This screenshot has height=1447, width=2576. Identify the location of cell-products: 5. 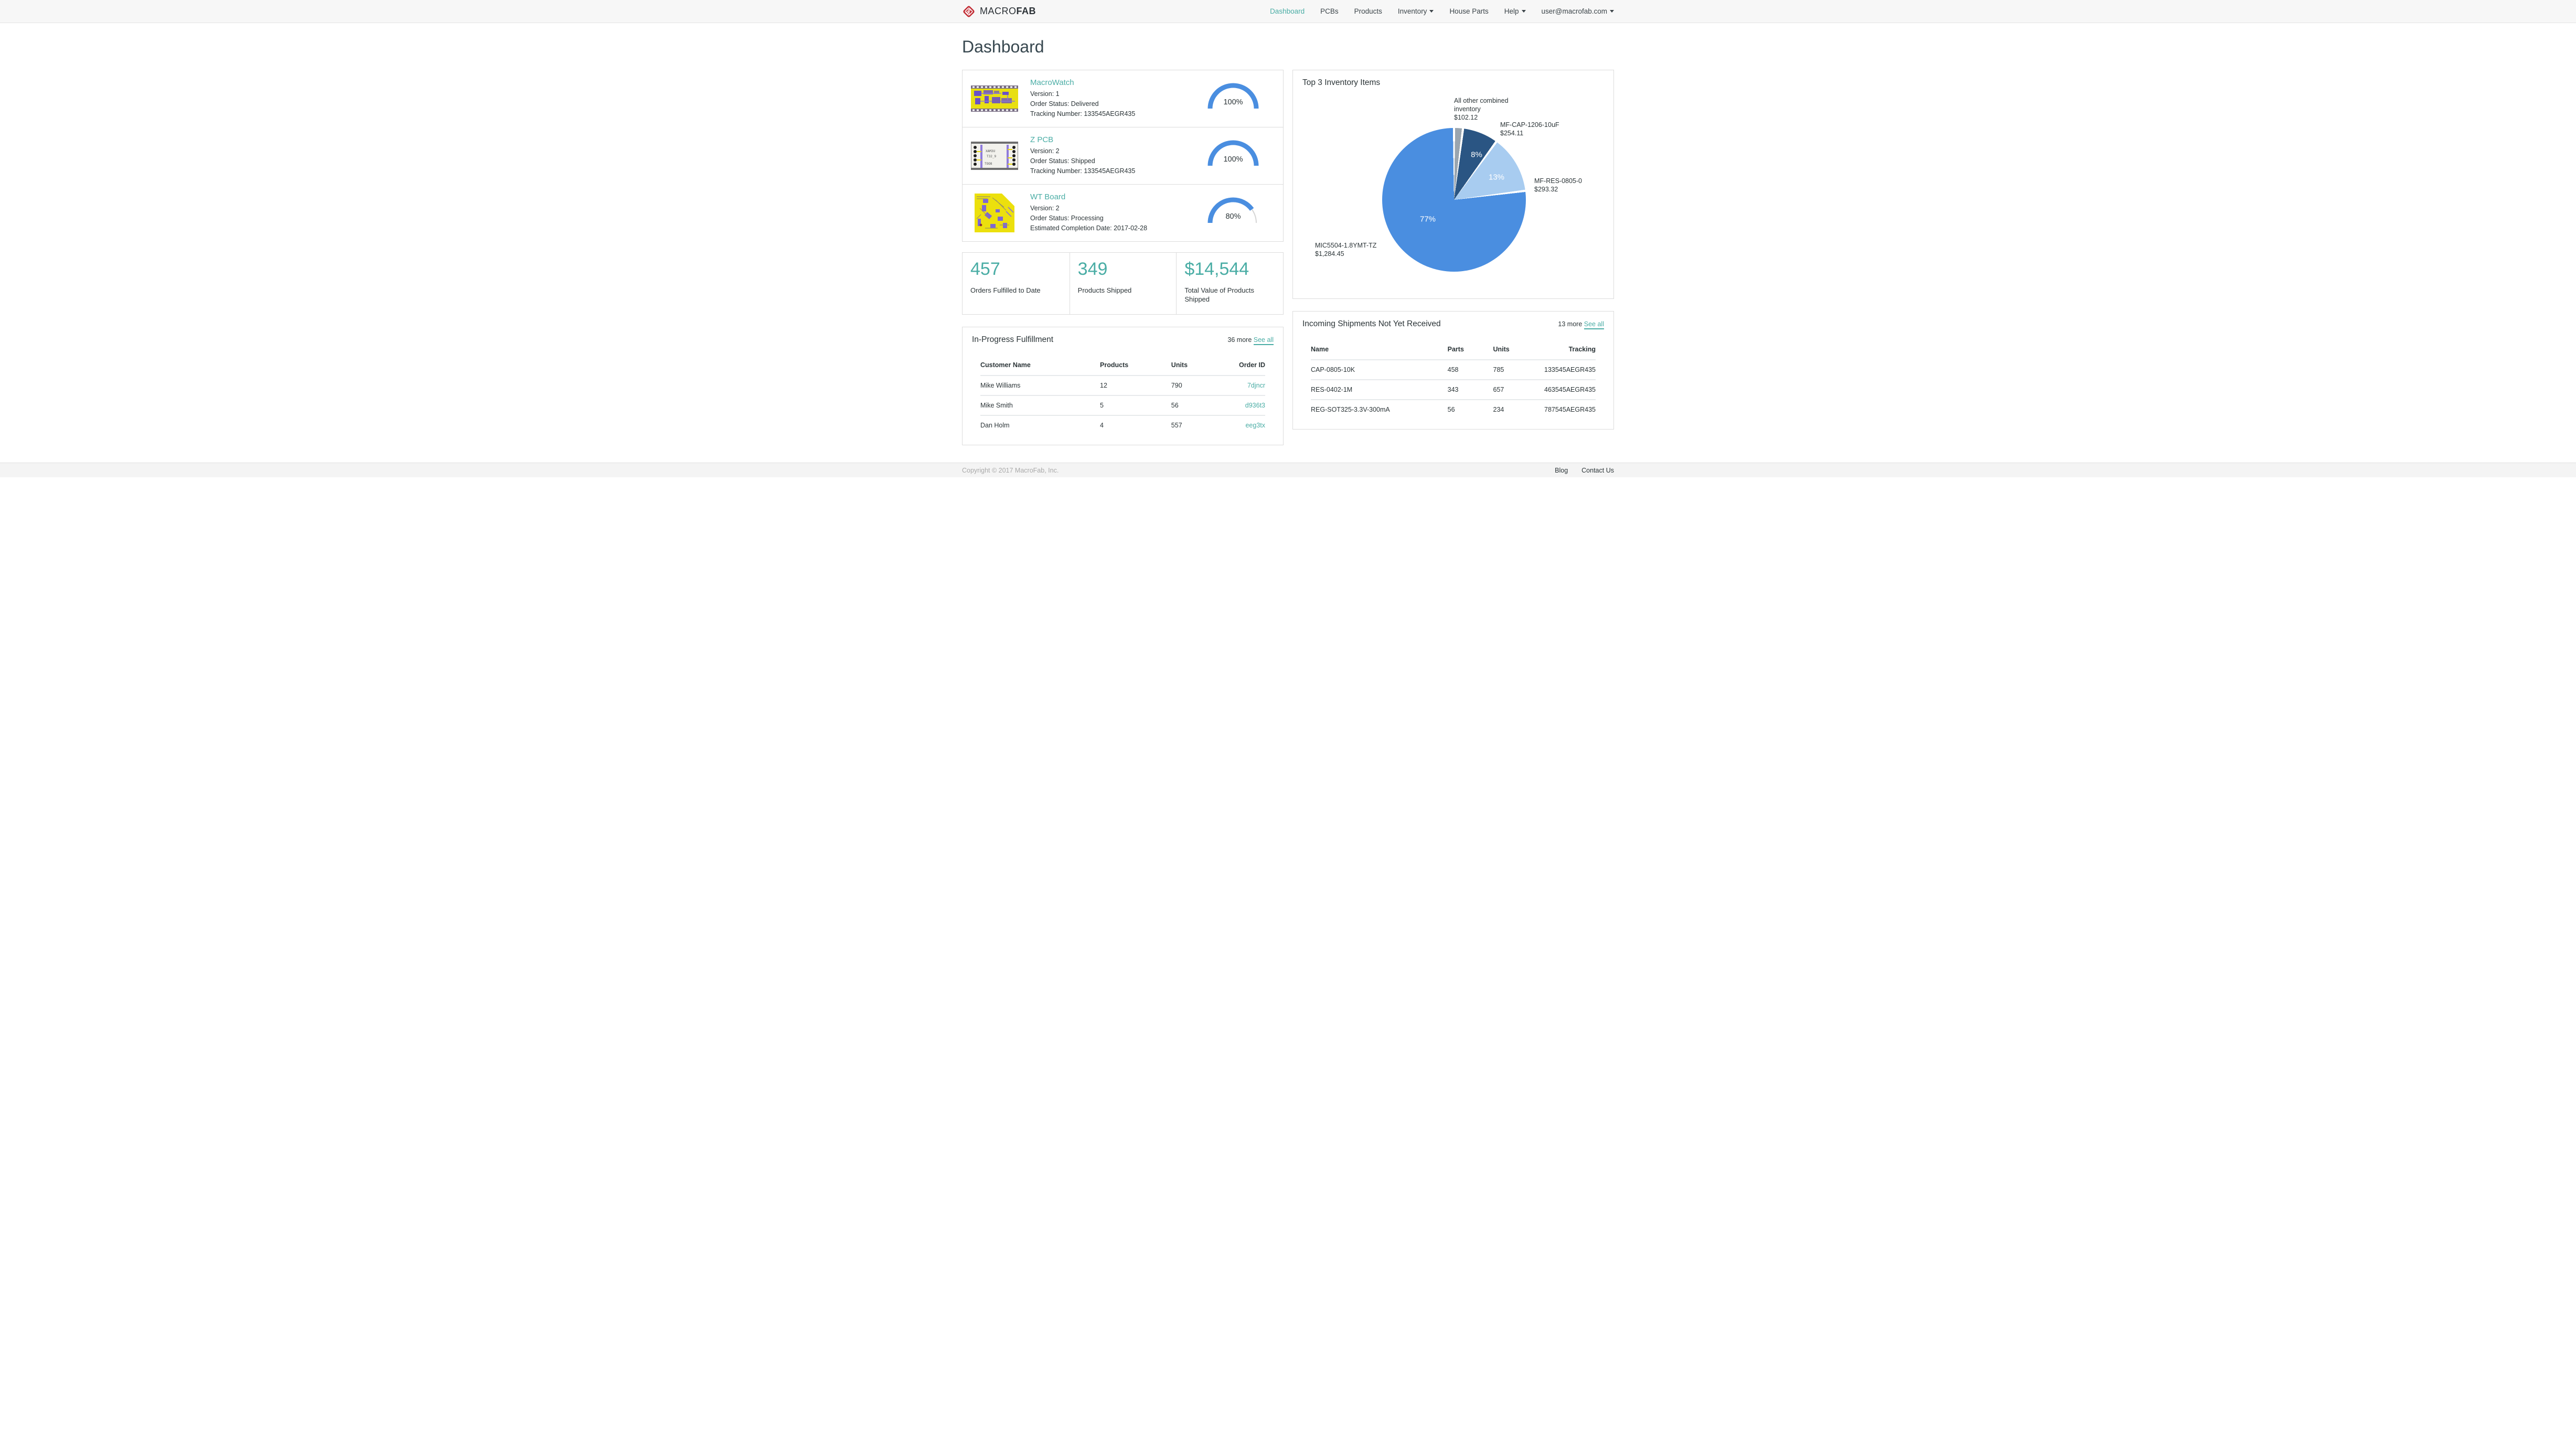
(1102, 405).